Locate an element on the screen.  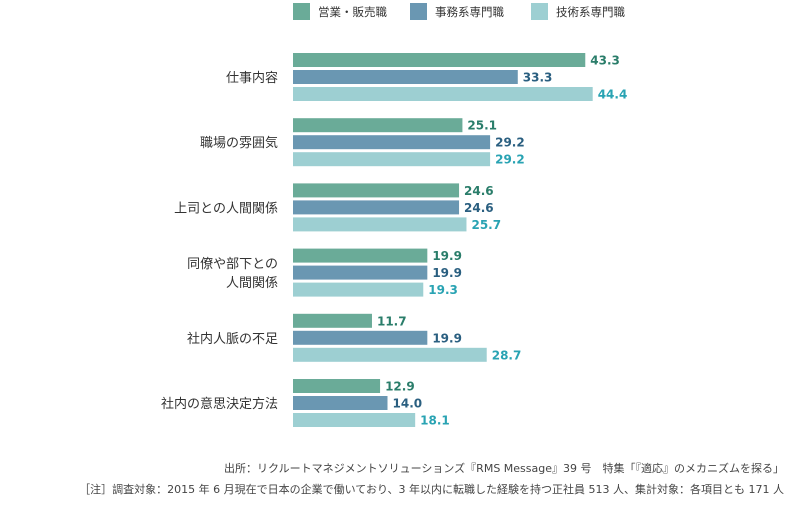
value-label-5-series-3: 28.7 is located at coordinates (507, 355).